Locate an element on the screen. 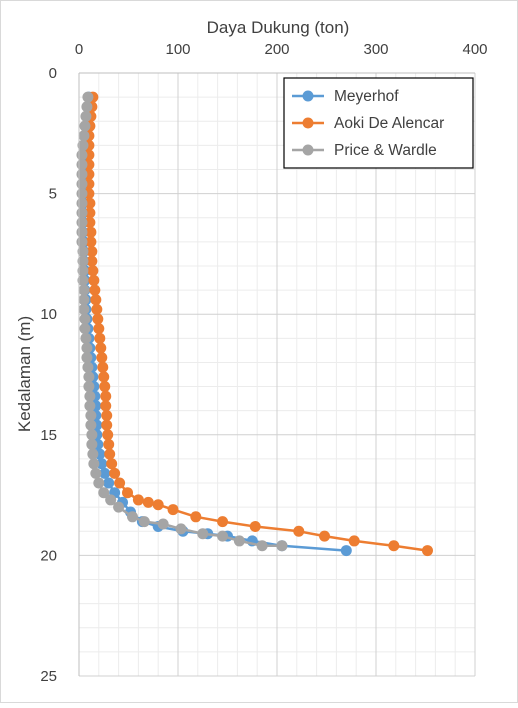 The image size is (518, 708). data-point-meyerhof is located at coordinates (109, 483).